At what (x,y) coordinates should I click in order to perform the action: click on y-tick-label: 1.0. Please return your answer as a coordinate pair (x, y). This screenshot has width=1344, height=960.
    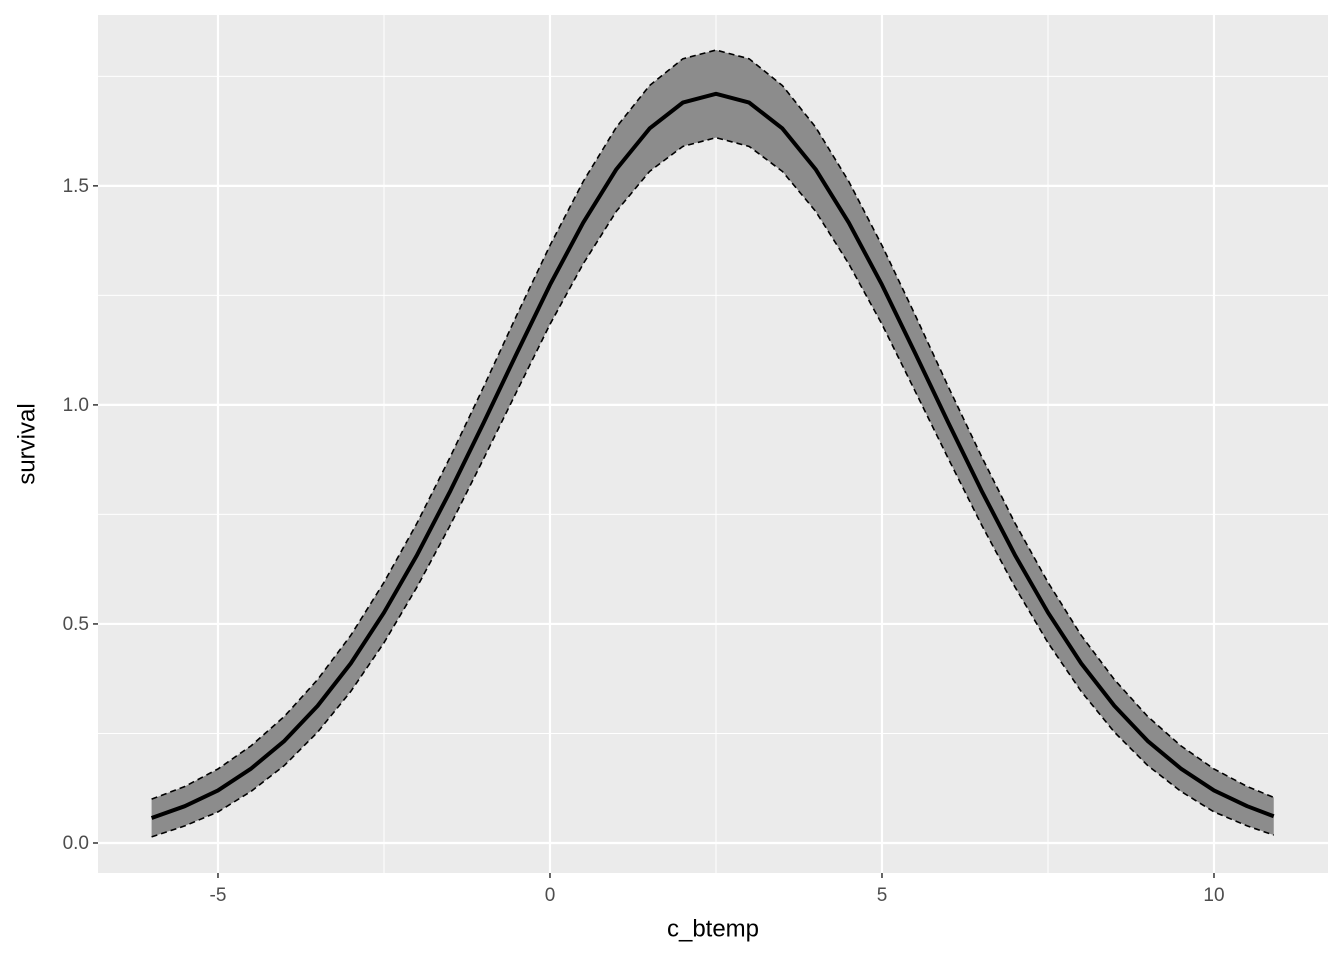
    Looking at the image, I should click on (76, 405).